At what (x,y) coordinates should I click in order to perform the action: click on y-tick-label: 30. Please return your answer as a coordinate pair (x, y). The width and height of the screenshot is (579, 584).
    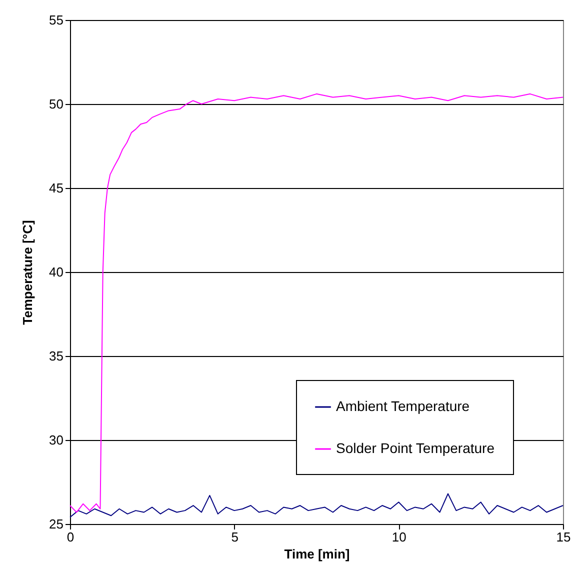
    Looking at the image, I should click on (56, 440).